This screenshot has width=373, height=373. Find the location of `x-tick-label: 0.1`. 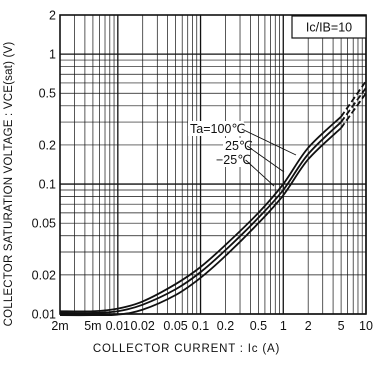

x-tick-label: 0.1 is located at coordinates (200, 326).